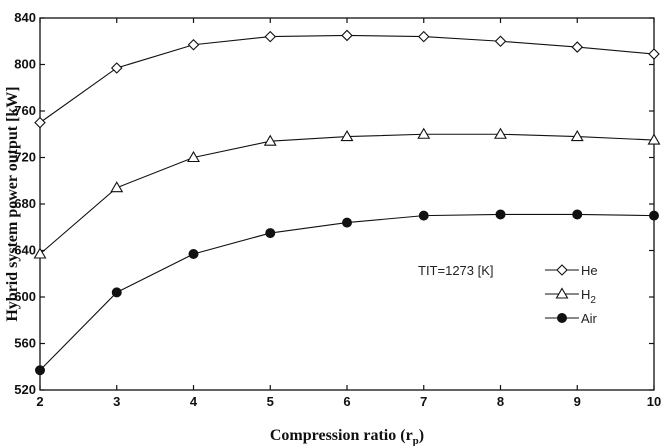 This screenshot has height=446, width=665. I want to click on y-tick-label: 600, so click(25, 296).